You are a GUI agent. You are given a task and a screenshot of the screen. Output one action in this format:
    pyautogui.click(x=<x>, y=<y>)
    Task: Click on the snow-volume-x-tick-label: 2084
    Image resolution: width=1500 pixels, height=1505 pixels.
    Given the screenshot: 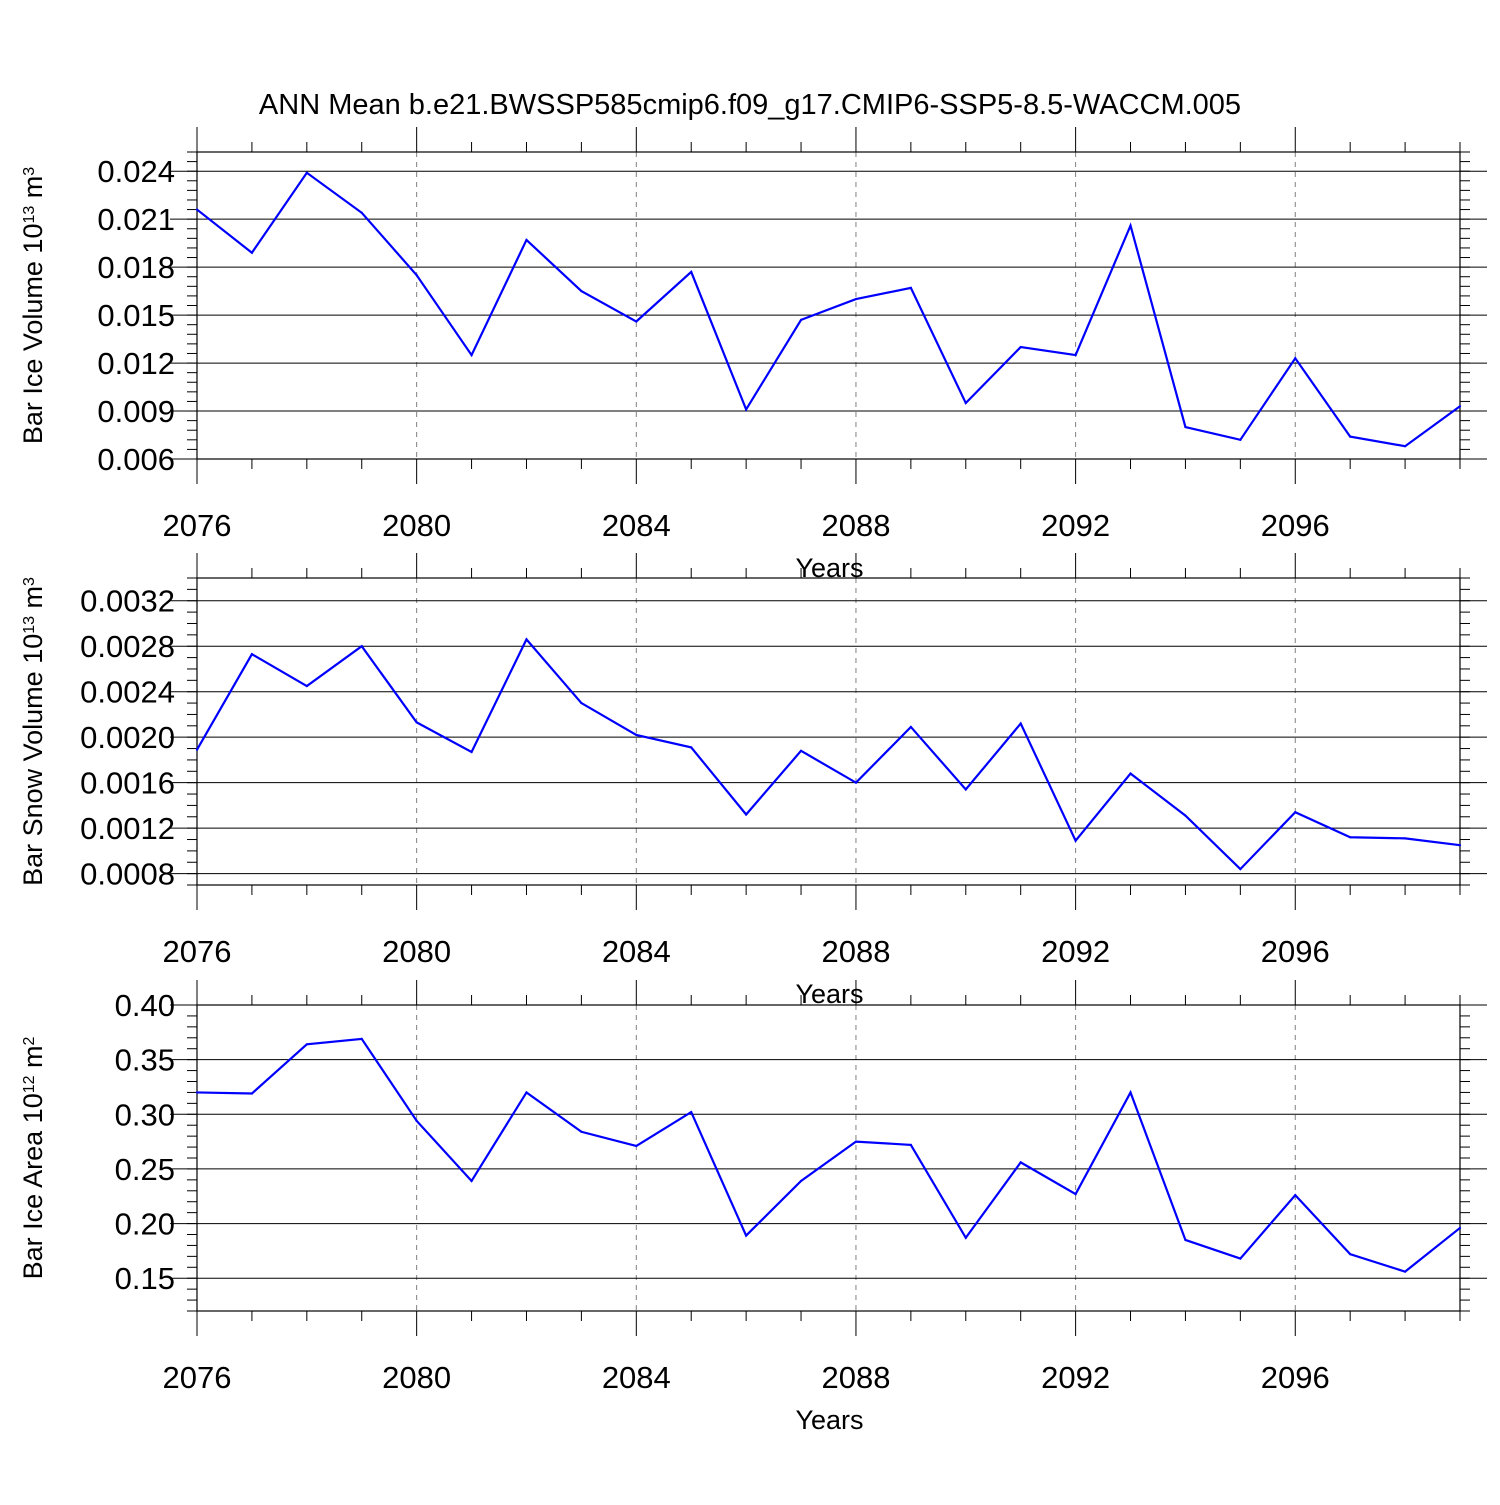 What is the action you would take?
    pyautogui.click(x=636, y=951)
    